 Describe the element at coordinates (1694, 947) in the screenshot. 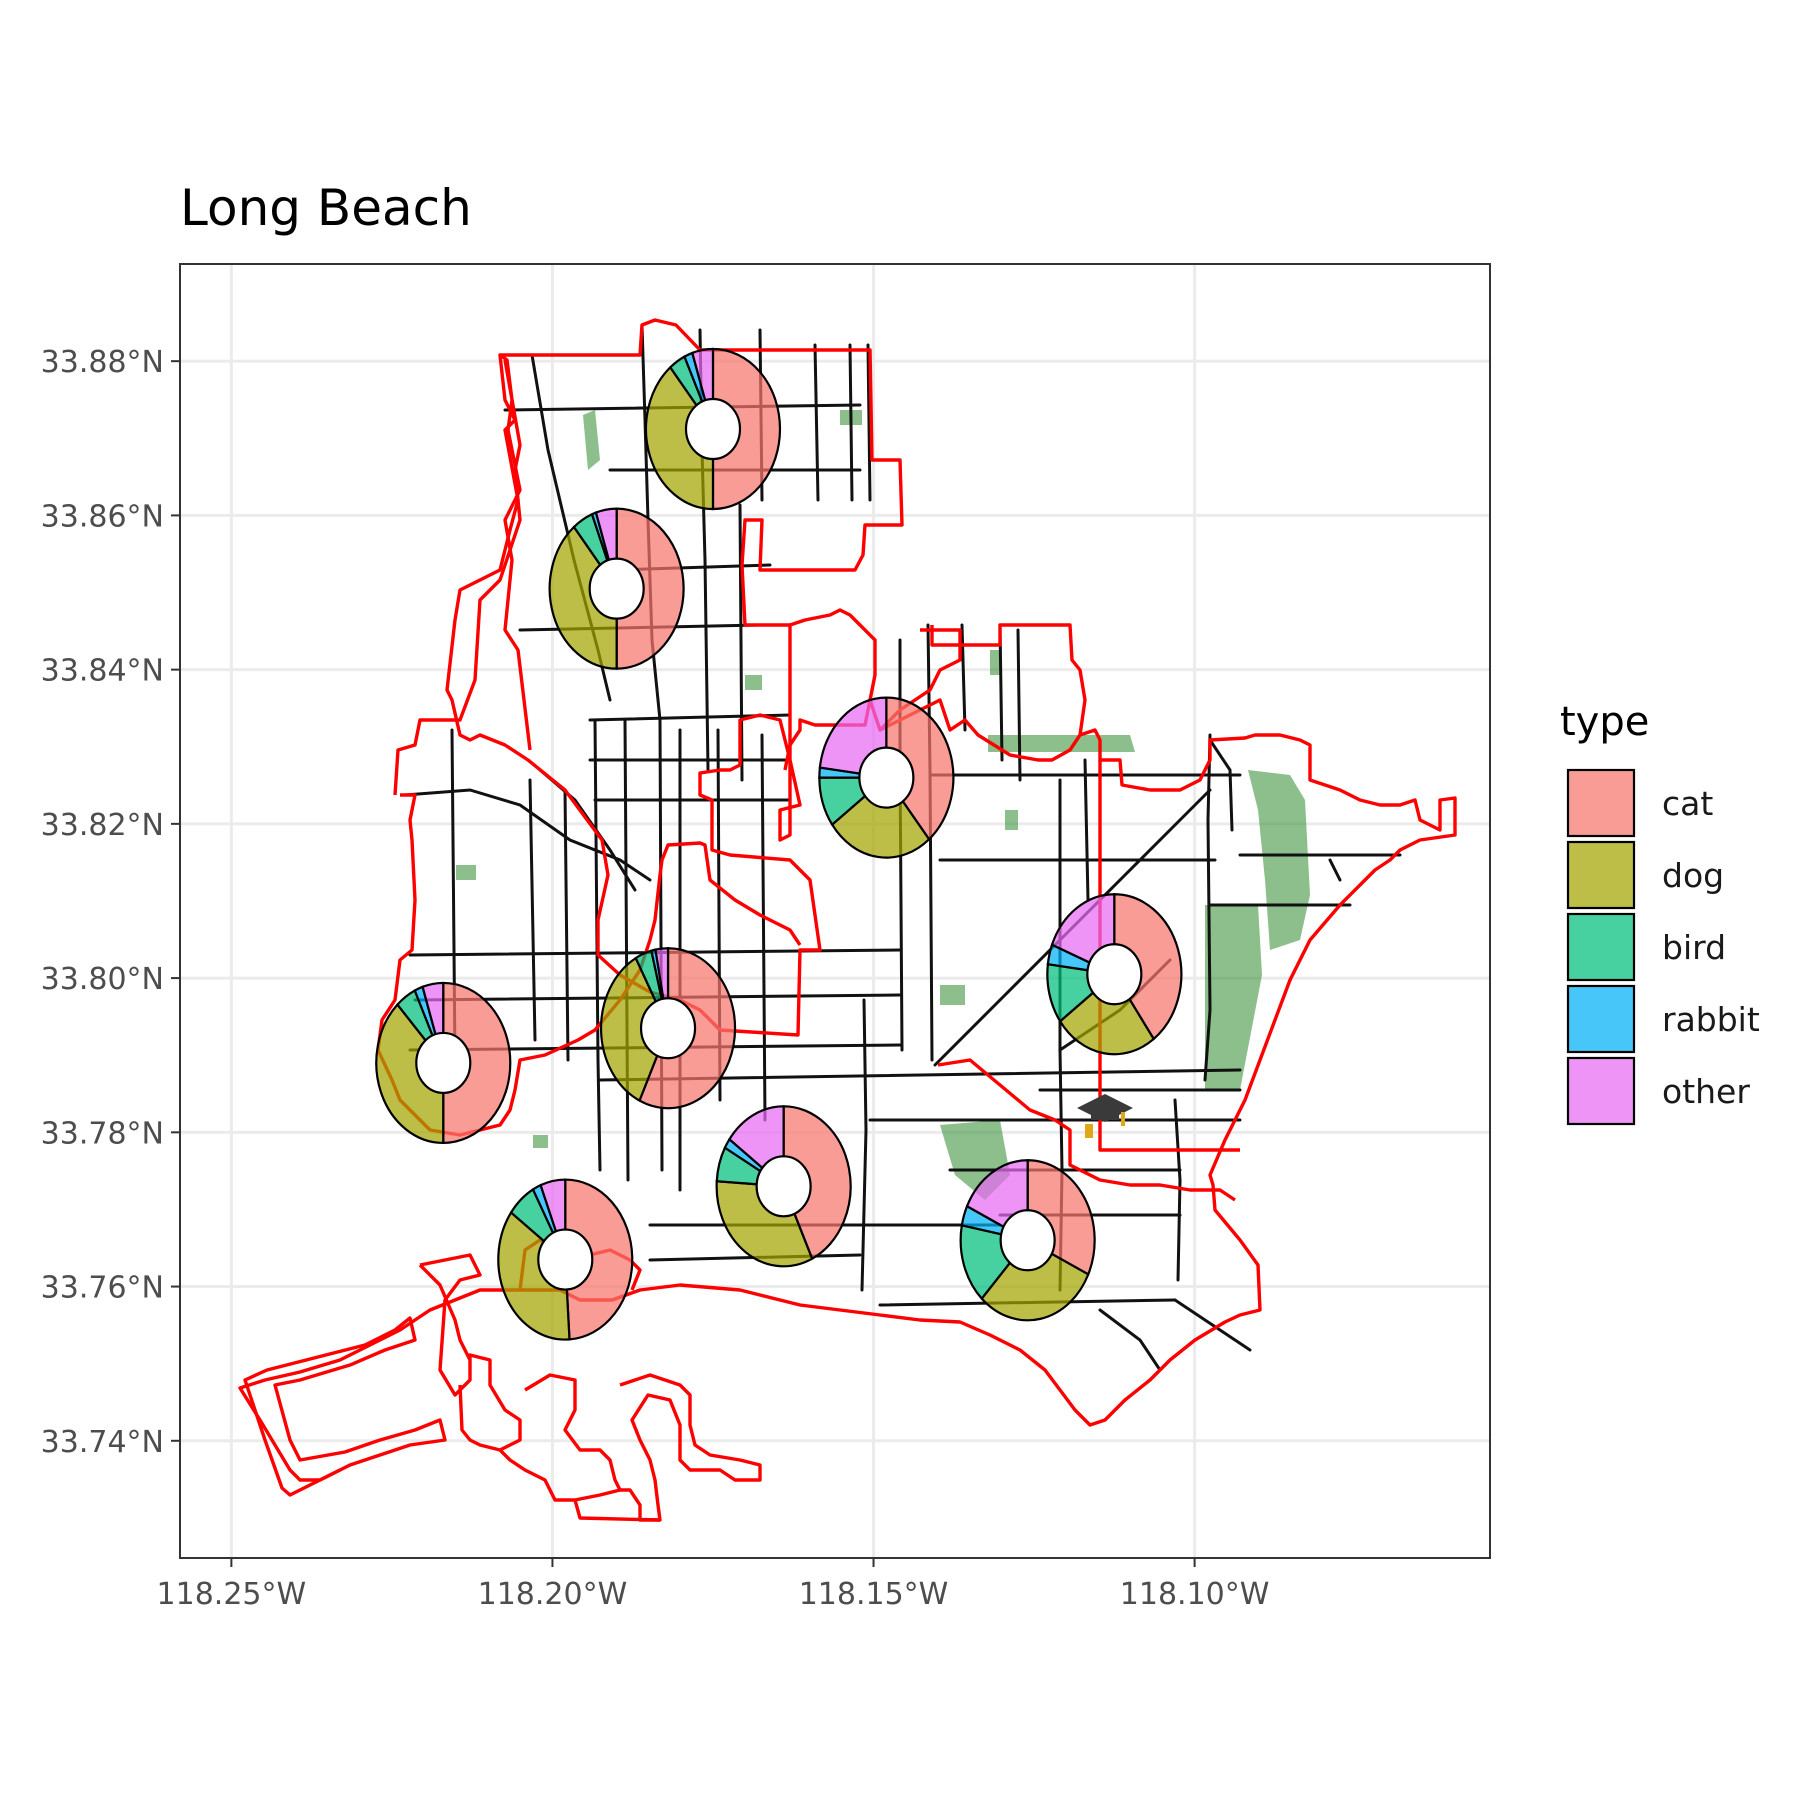

I see `legend-label-bird: bird` at that location.